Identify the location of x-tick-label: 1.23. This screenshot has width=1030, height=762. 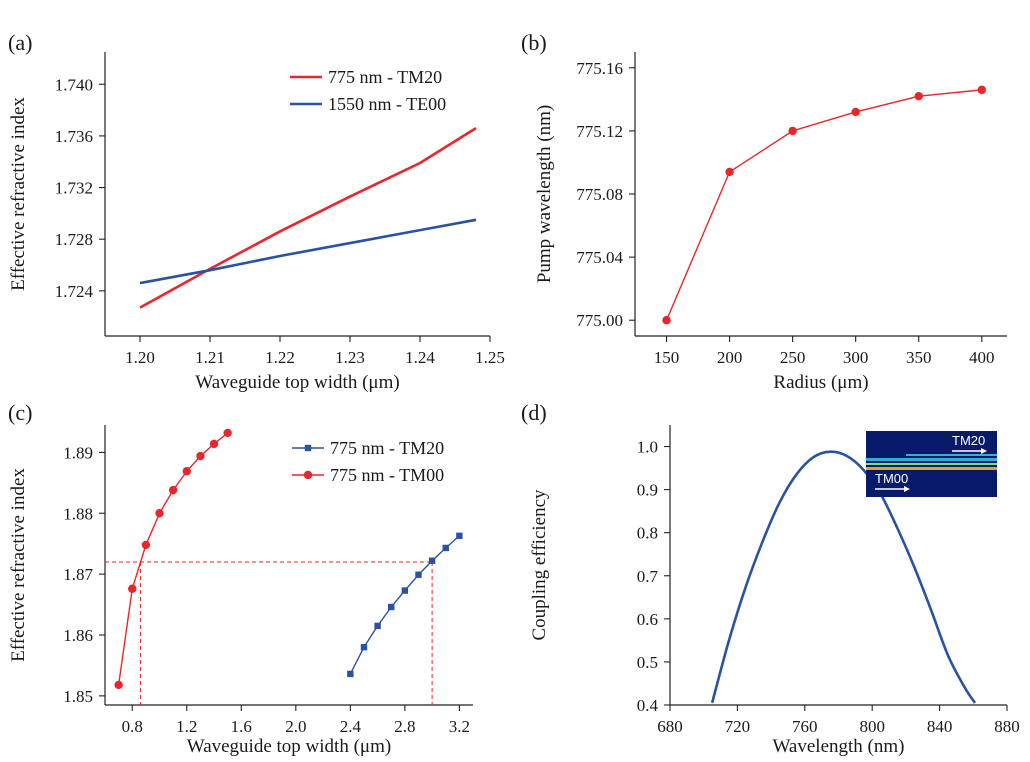
(350, 357).